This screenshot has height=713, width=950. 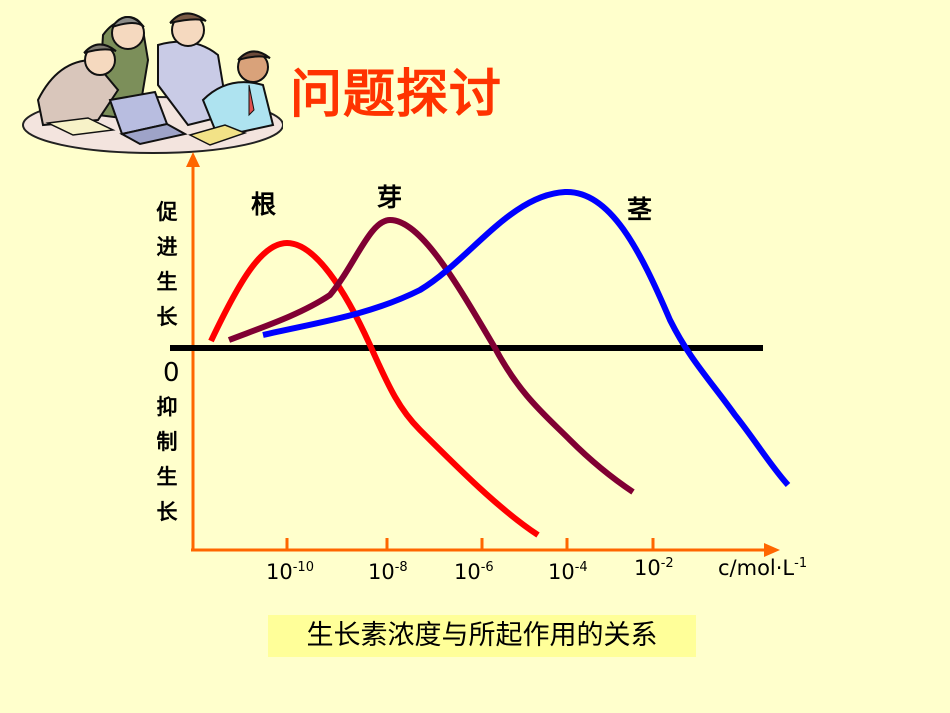 What do you see at coordinates (390, 197) in the screenshot?
I see `bud-label: 芽` at bounding box center [390, 197].